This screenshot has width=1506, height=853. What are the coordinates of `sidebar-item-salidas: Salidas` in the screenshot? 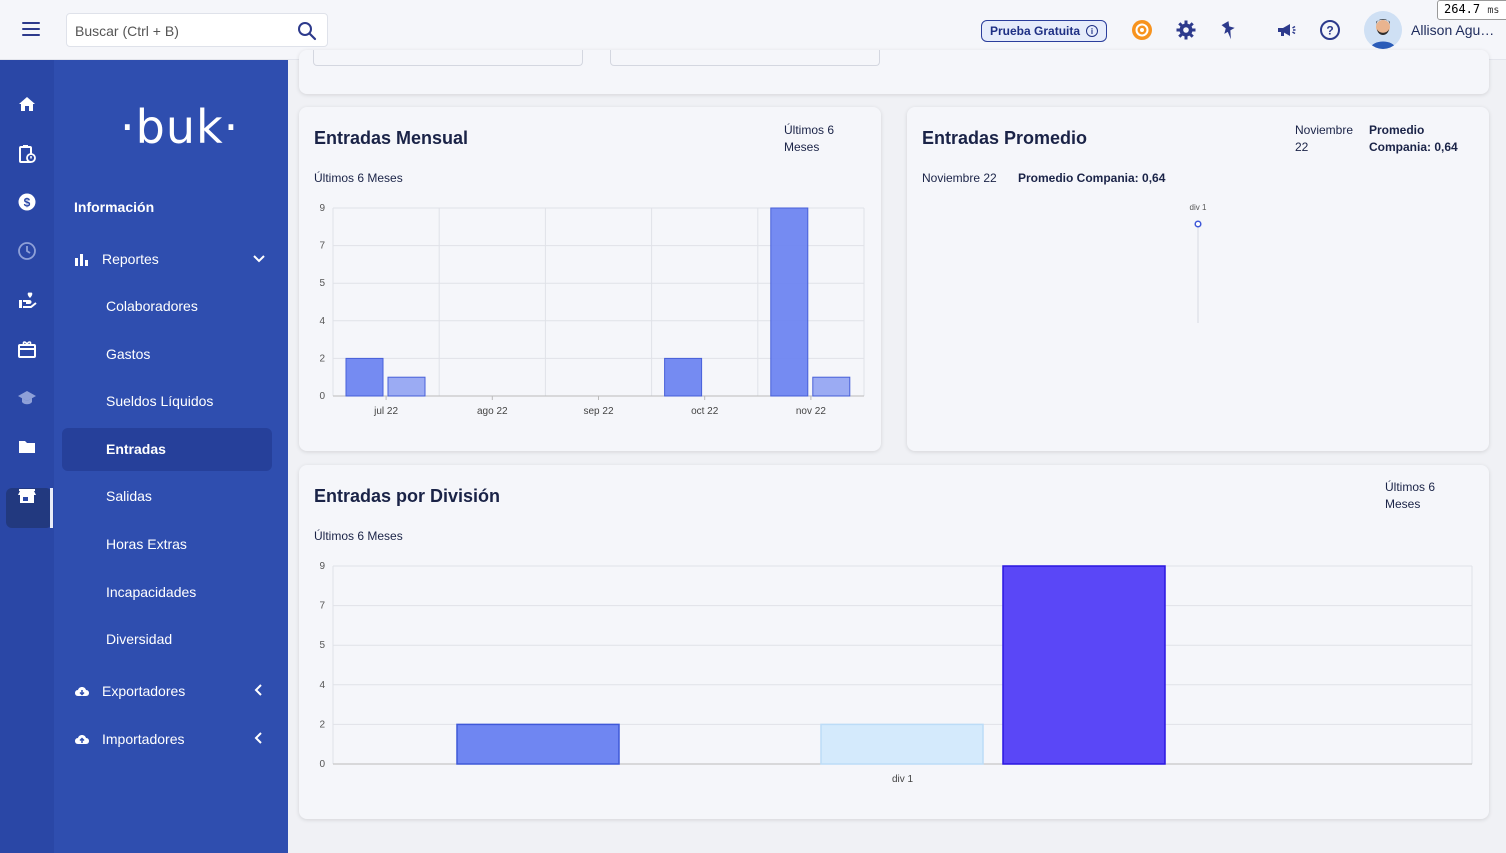 It's located at (129, 496).